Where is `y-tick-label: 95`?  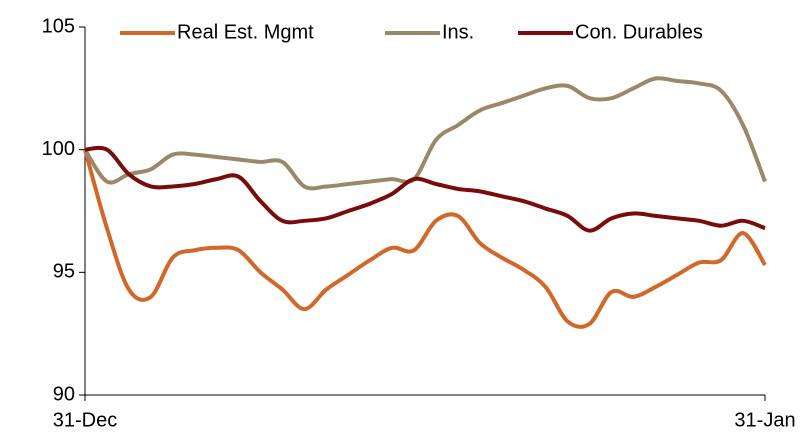
y-tick-label: 95 is located at coordinates (64, 272).